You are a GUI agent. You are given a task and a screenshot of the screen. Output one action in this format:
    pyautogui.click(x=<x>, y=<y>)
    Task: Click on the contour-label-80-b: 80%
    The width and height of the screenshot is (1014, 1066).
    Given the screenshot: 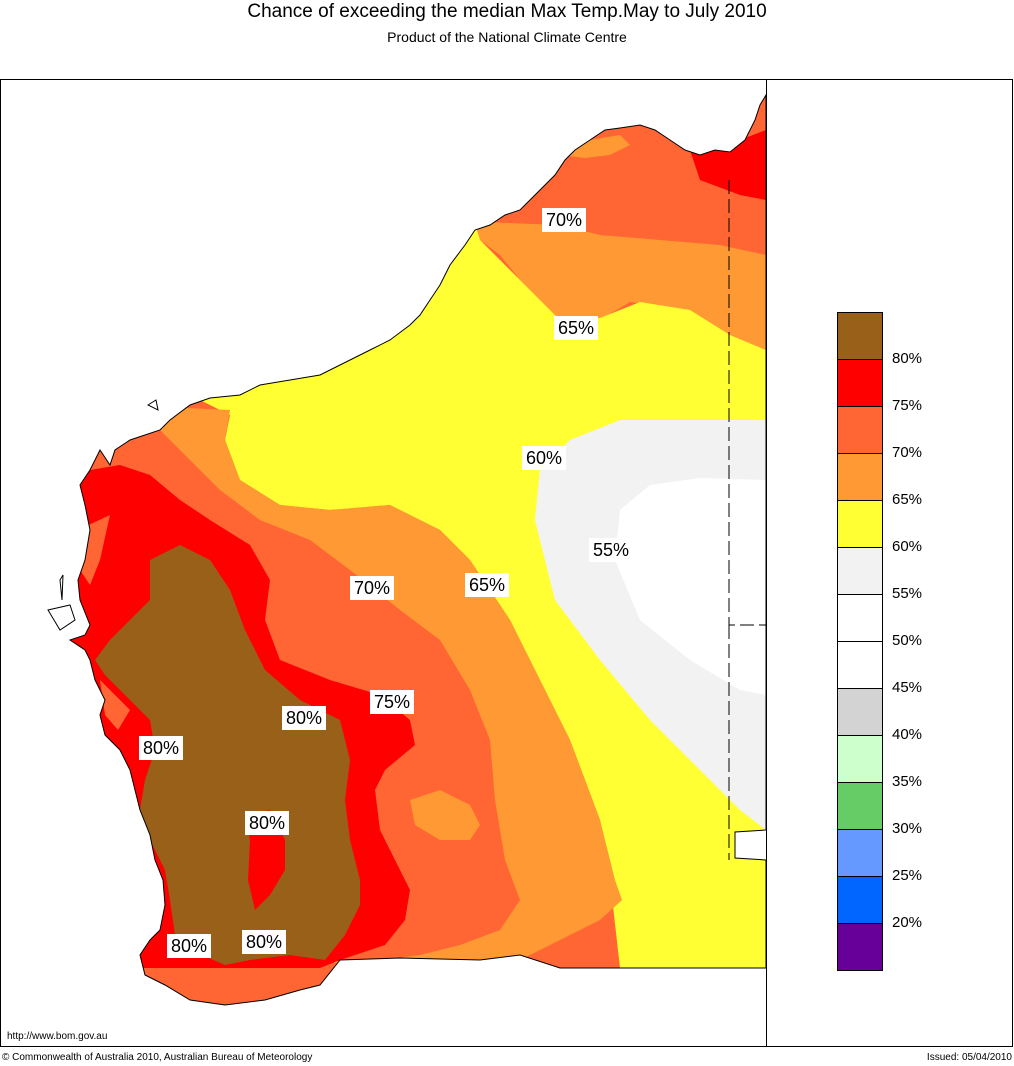 What is the action you would take?
    pyautogui.click(x=161, y=748)
    